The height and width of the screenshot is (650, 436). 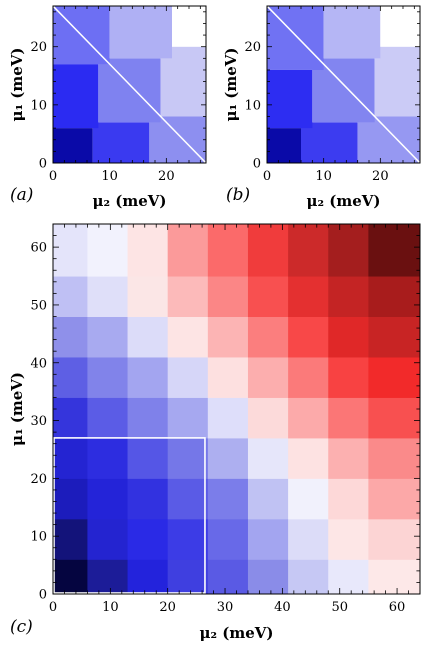 I want to click on x-tick-label: 50, so click(x=339, y=607).